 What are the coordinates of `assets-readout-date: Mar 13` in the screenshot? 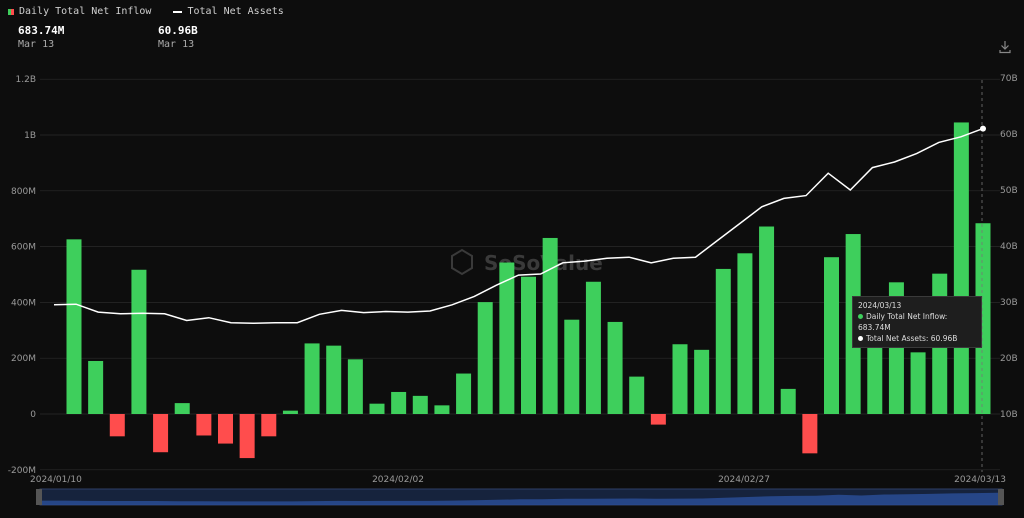 It's located at (176, 44).